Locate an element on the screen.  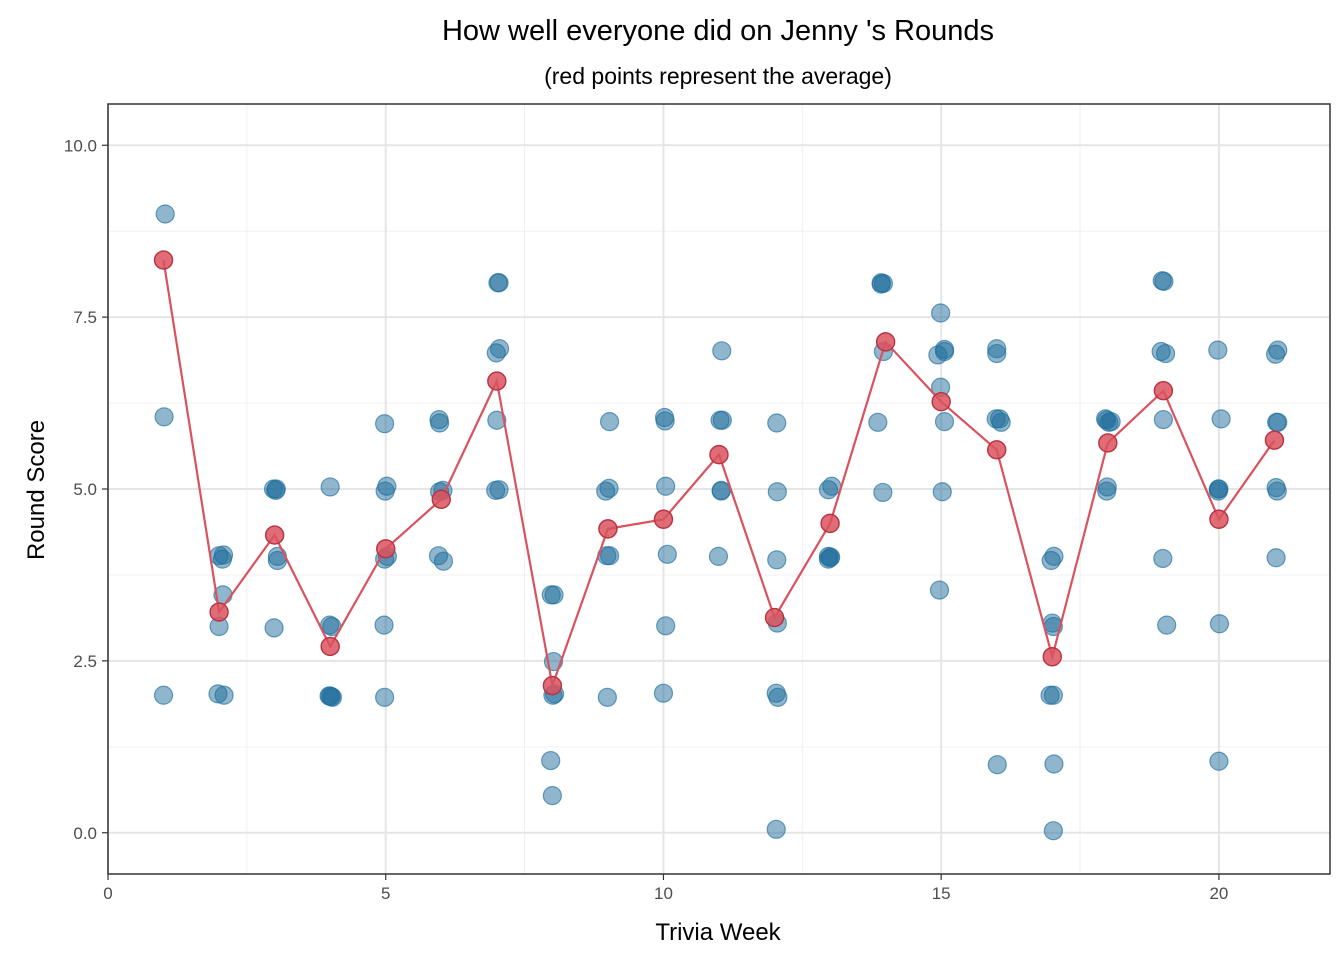
y-tick-label: 10.0 is located at coordinates (80, 145).